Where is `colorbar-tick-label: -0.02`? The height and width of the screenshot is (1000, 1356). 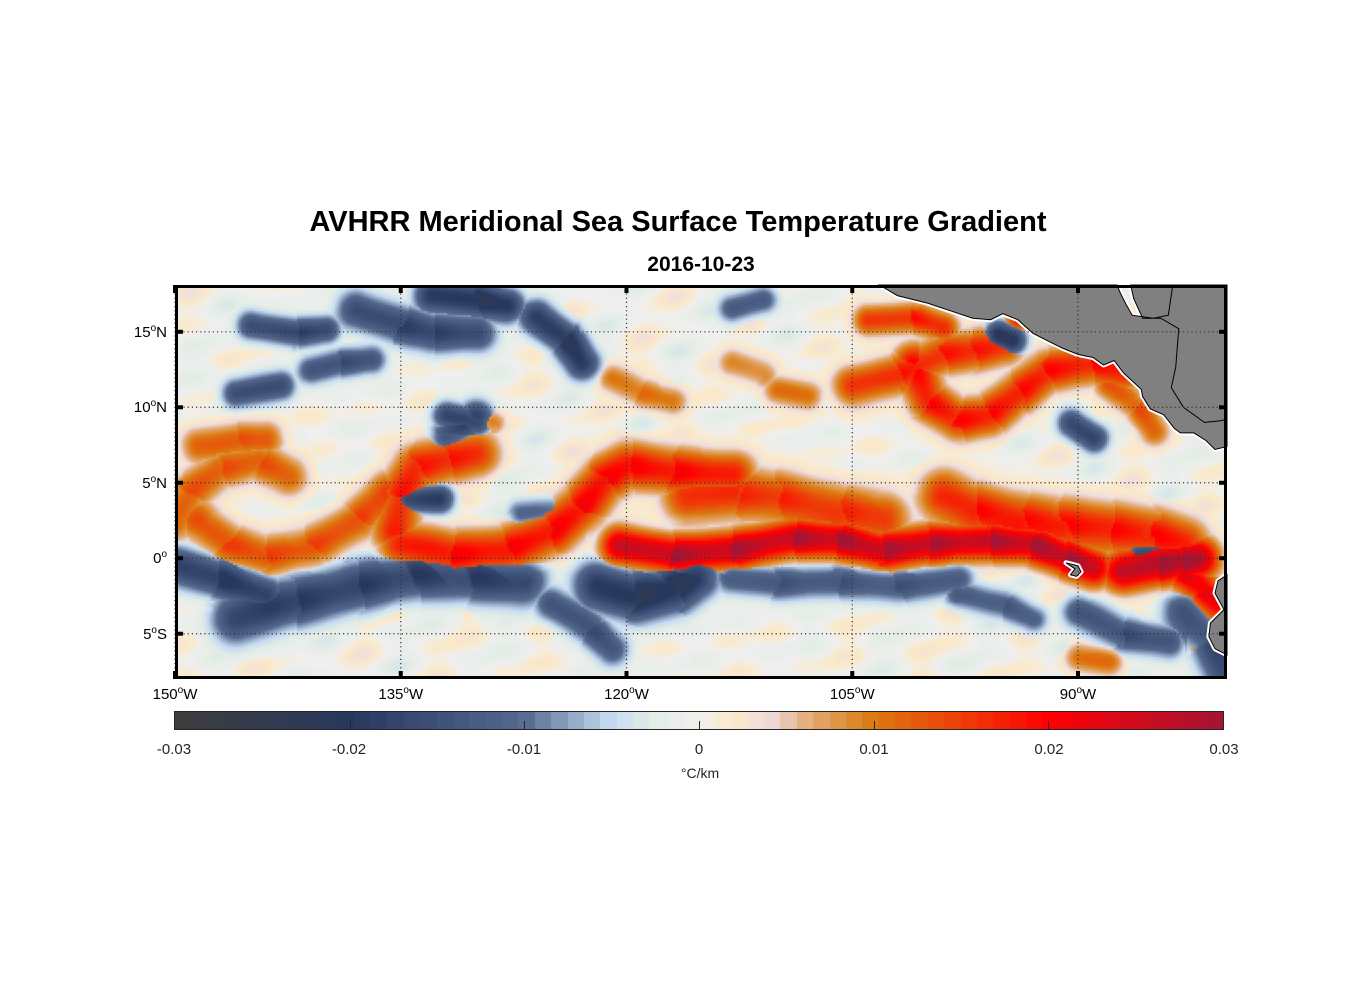 colorbar-tick-label: -0.02 is located at coordinates (349, 749).